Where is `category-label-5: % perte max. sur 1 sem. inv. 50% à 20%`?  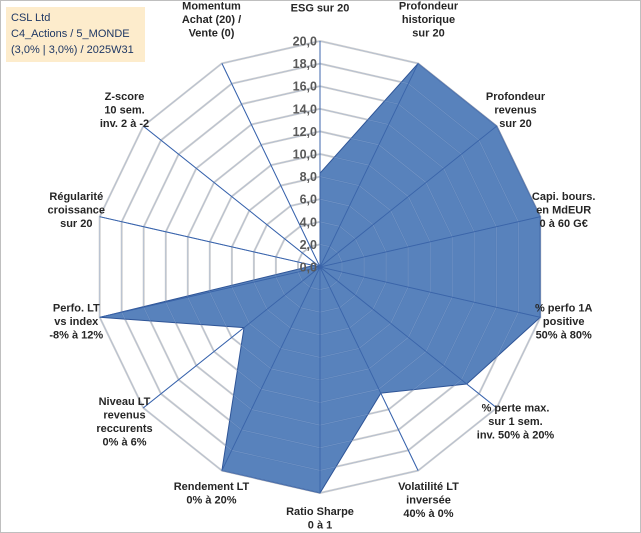
category-label-5: % perte max. sur 1 sem. inv. 50% à 20% is located at coordinates (516, 422).